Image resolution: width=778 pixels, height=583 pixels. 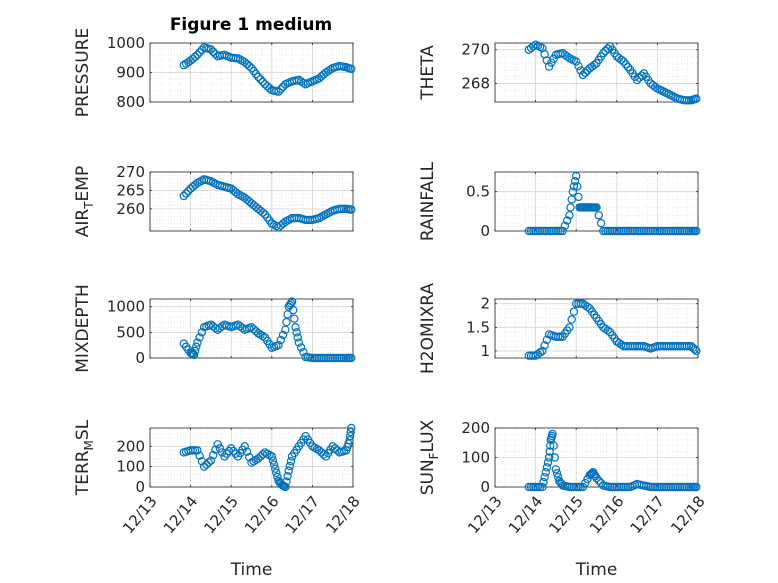 I want to click on y-axis-label: RAINFALL, so click(x=428, y=201).